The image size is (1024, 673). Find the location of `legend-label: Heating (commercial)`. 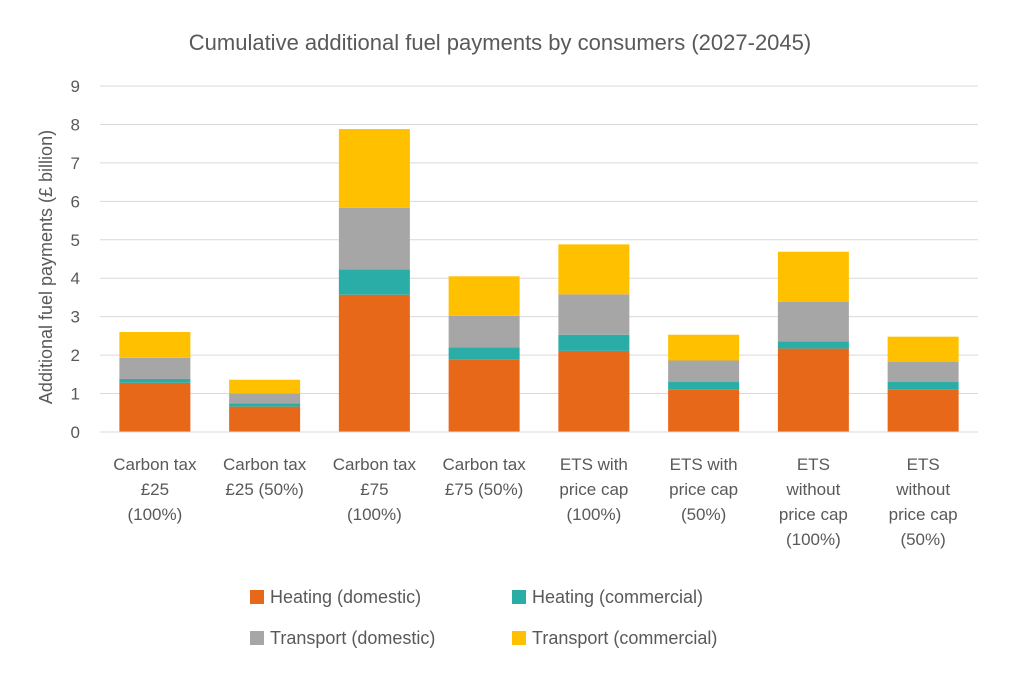

legend-label: Heating (commercial) is located at coordinates (617, 597).